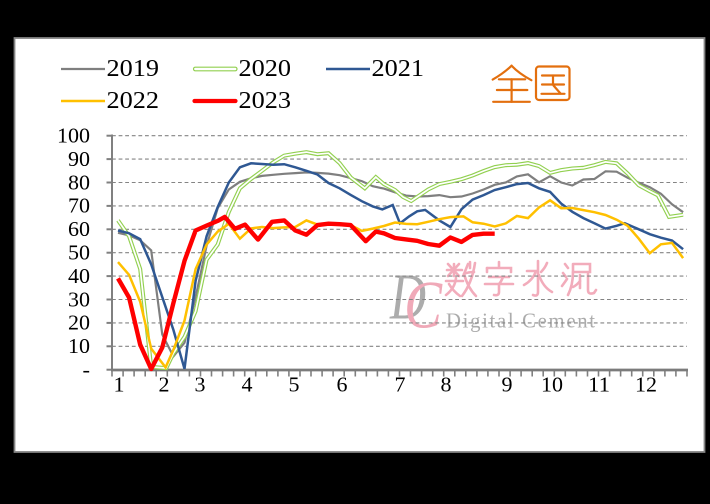 This screenshot has width=710, height=504. What do you see at coordinates (398, 68) in the screenshot?
I see `svg-text: 2021` at bounding box center [398, 68].